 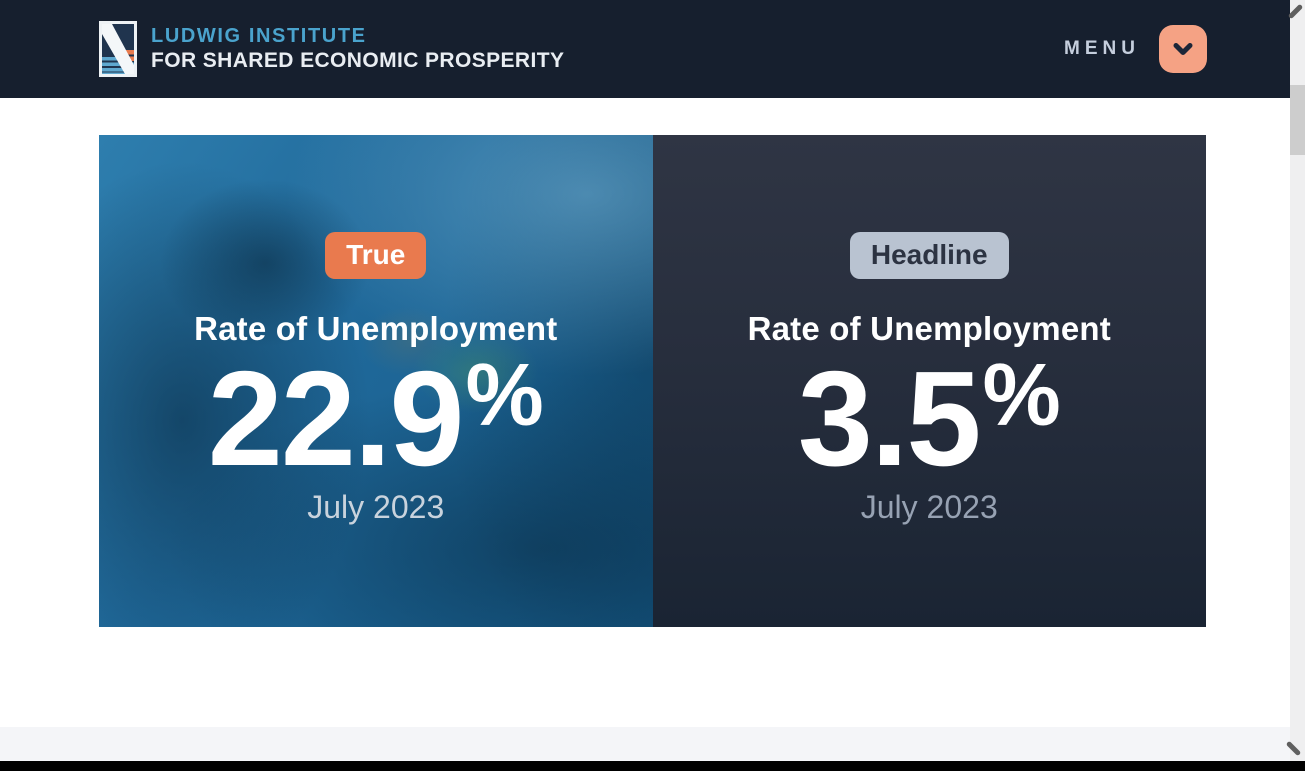 I want to click on stat-figure: 22.9 %, so click(x=375, y=418).